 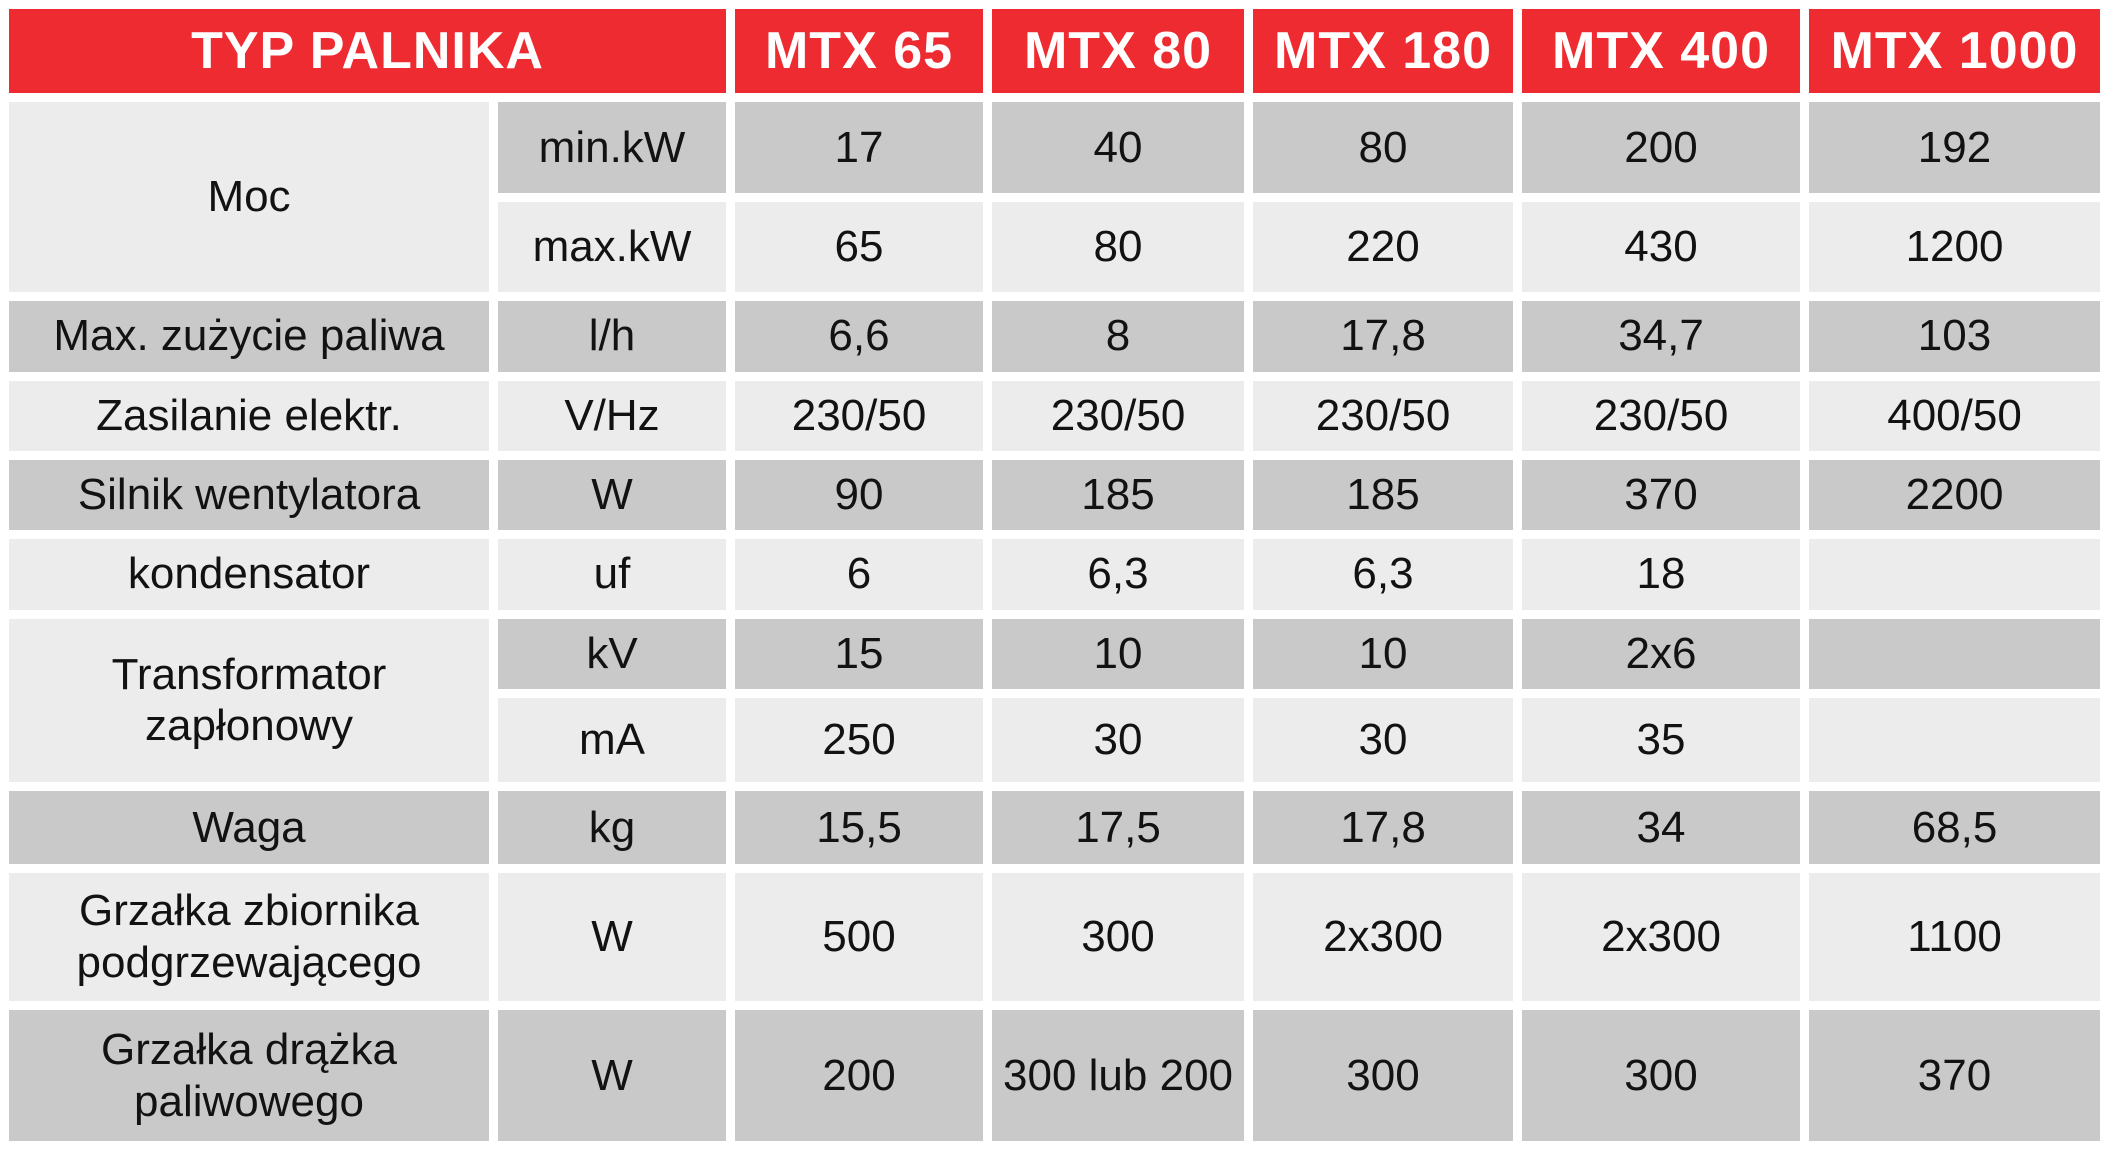 What do you see at coordinates (1118, 147) in the screenshot?
I see `value-cell: 40` at bounding box center [1118, 147].